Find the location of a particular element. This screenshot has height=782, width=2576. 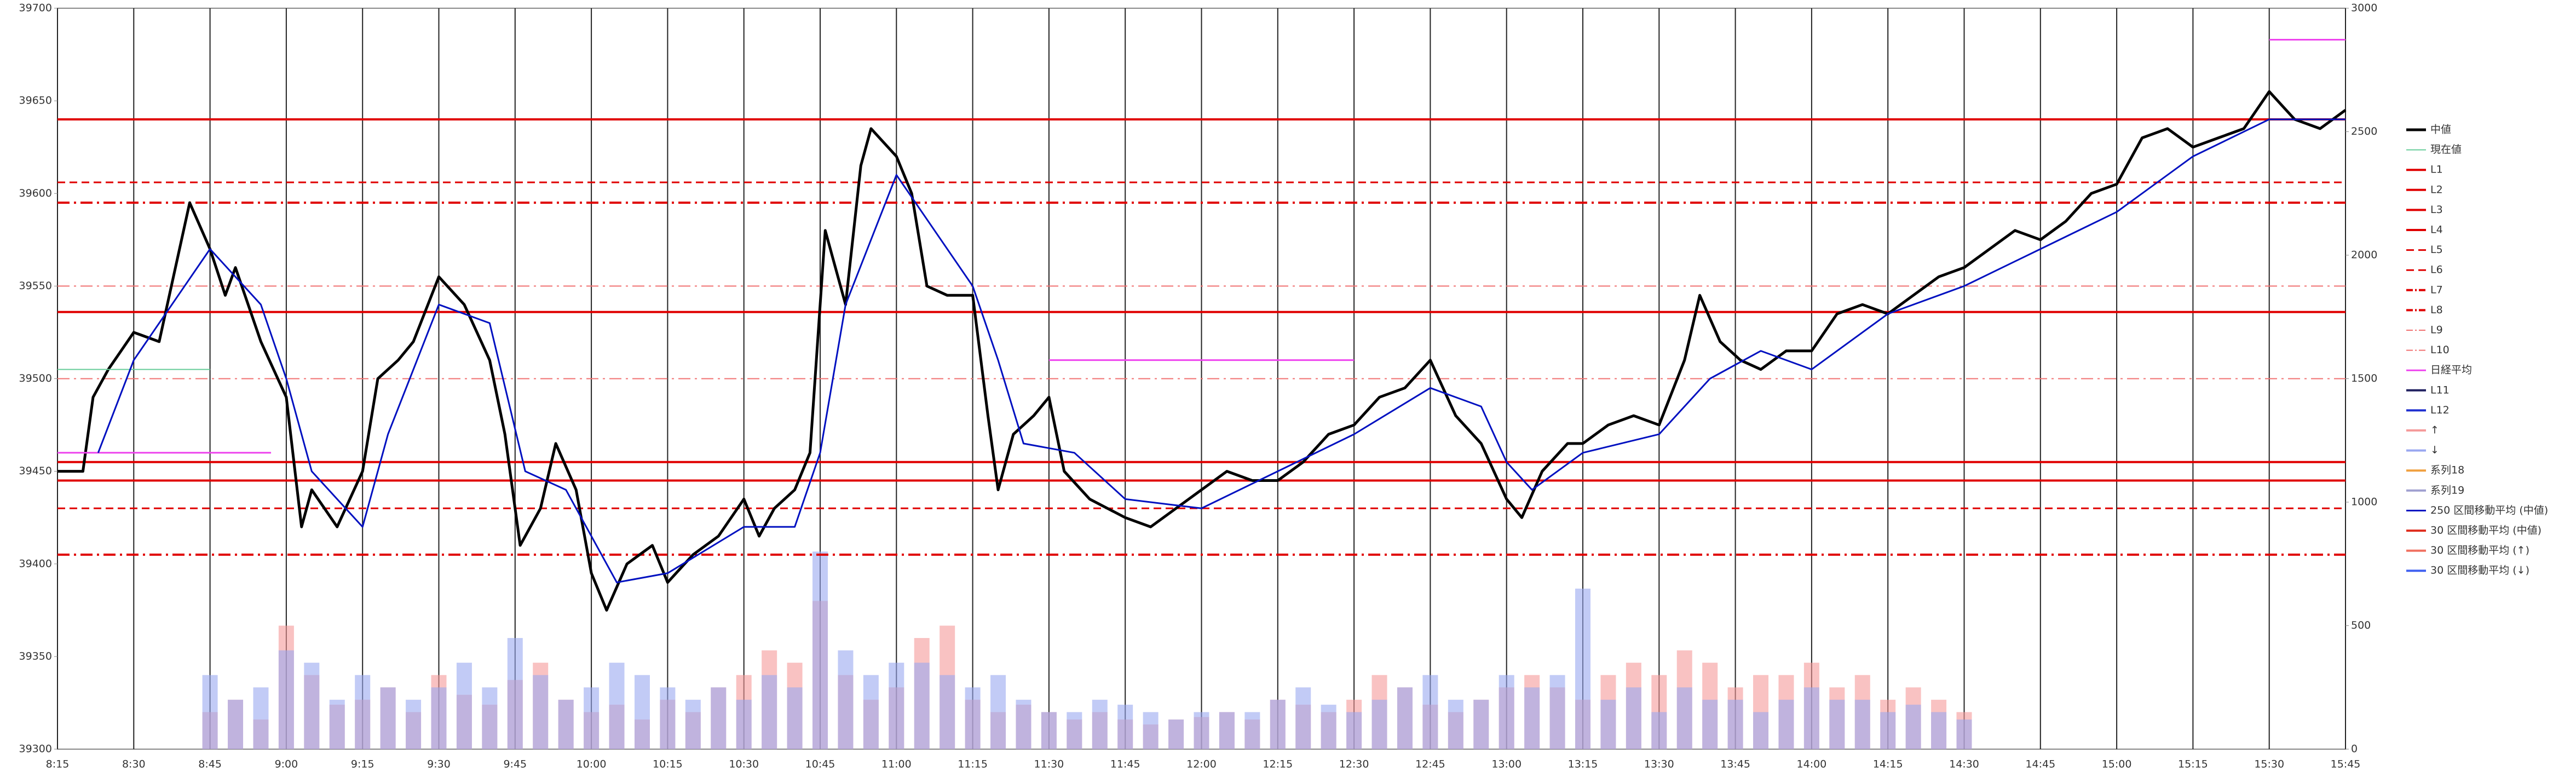

x-tick-label: 14:45 is located at coordinates (2040, 764).